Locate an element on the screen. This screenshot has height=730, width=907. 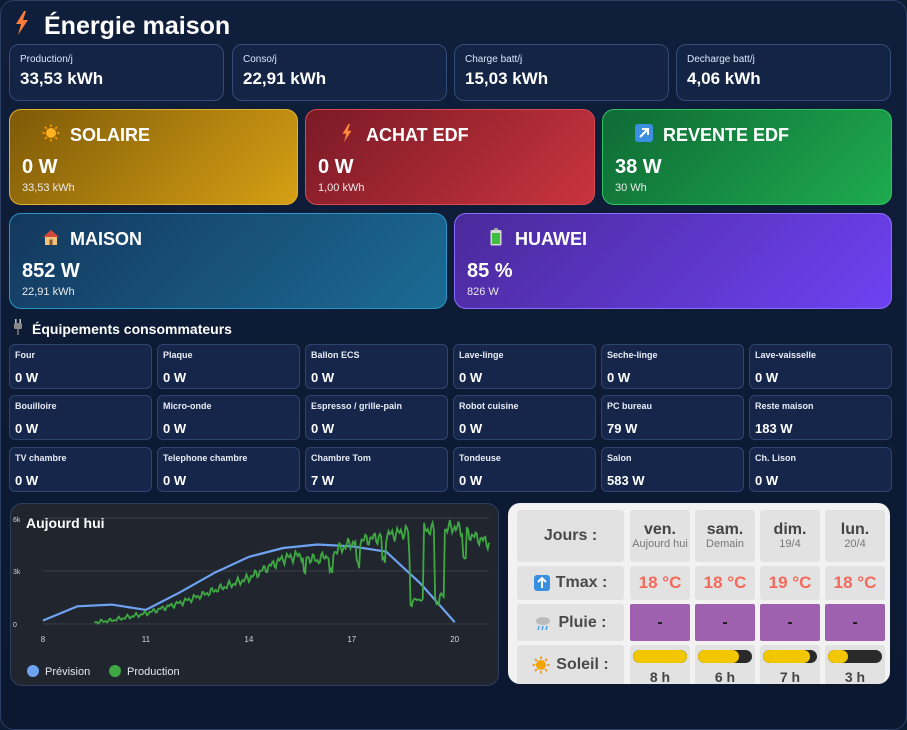
equipement-tile: Micro-onde 0 W is located at coordinates (228, 417).